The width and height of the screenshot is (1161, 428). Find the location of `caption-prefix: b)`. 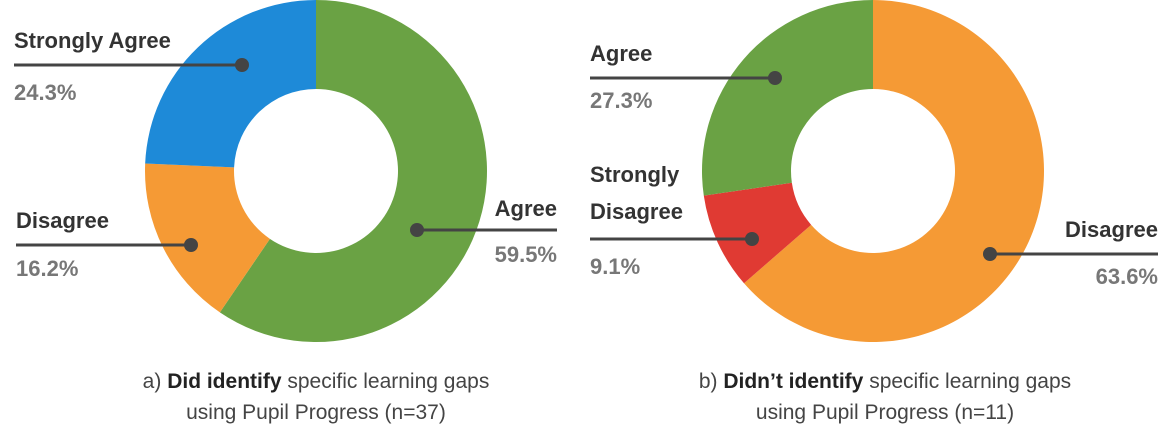

caption-prefix: b) is located at coordinates (708, 381).